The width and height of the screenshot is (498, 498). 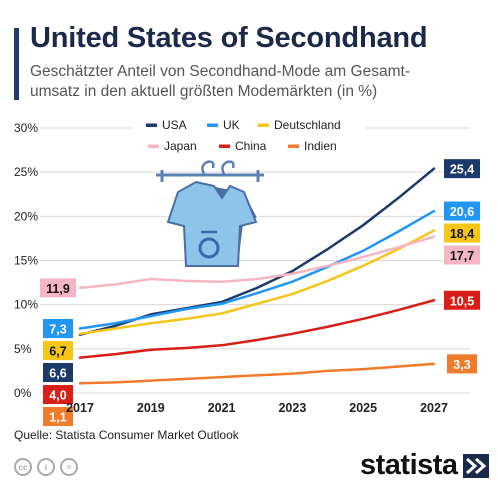 What do you see at coordinates (434, 408) in the screenshot?
I see `x-tick-label: 2027` at bounding box center [434, 408].